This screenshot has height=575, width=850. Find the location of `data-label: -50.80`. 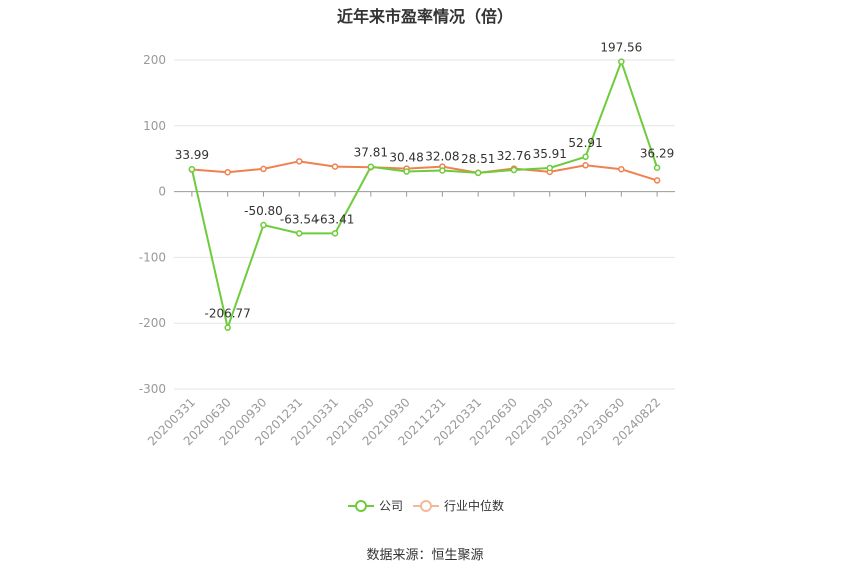

data-label: -50.80 is located at coordinates (263, 211).